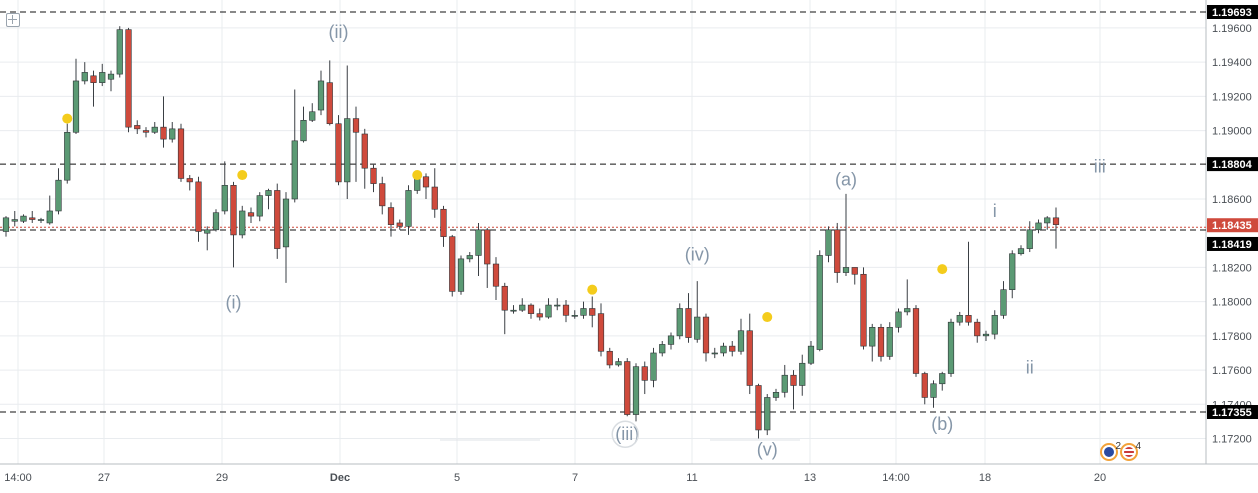 The image size is (1258, 493). I want to click on crosshair-toggle-icon, so click(13, 20).